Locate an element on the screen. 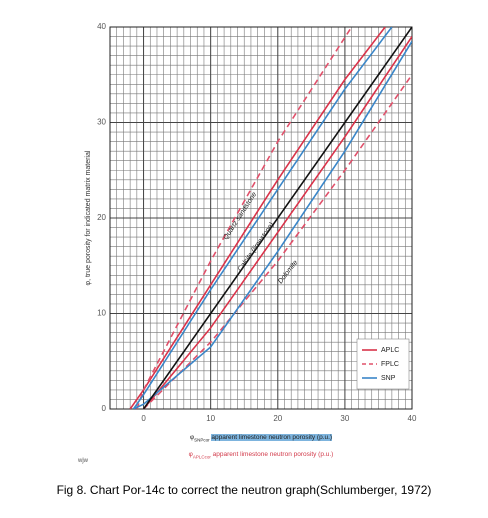 The image size is (488, 518). y-tick-label: 30 is located at coordinates (101, 122).